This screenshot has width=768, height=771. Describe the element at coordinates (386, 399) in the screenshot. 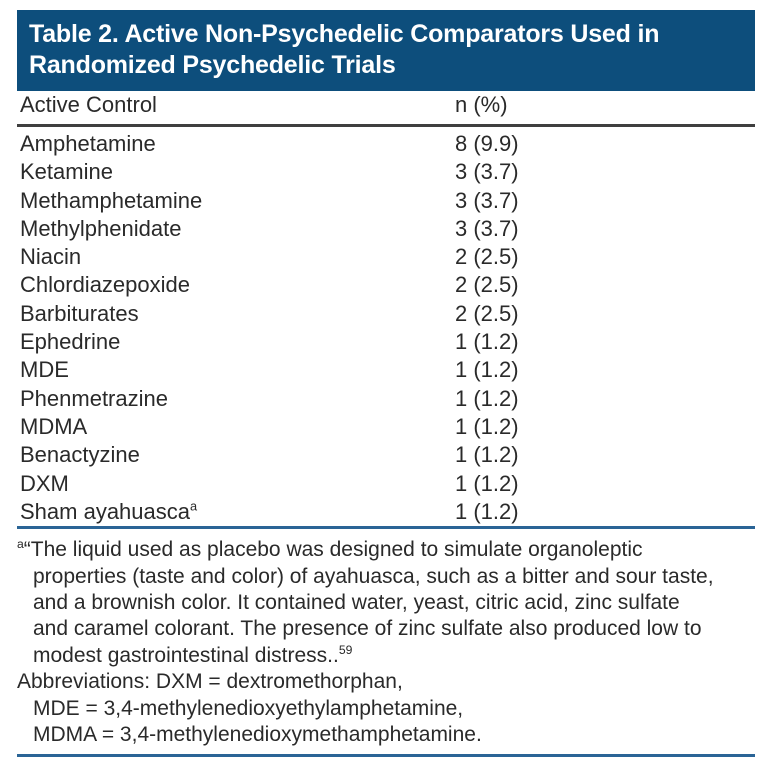

I see `table-row: Phenmetrazine 1 (1.2)` at that location.